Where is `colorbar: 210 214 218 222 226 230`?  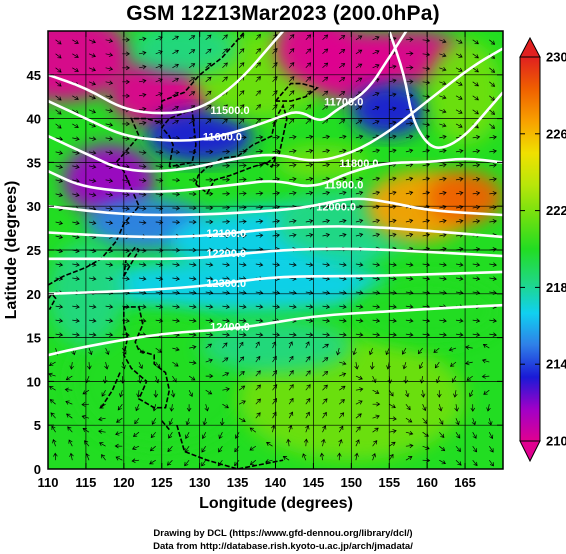 colorbar: 210 214 218 222 226 230 is located at coordinates (542, 249).